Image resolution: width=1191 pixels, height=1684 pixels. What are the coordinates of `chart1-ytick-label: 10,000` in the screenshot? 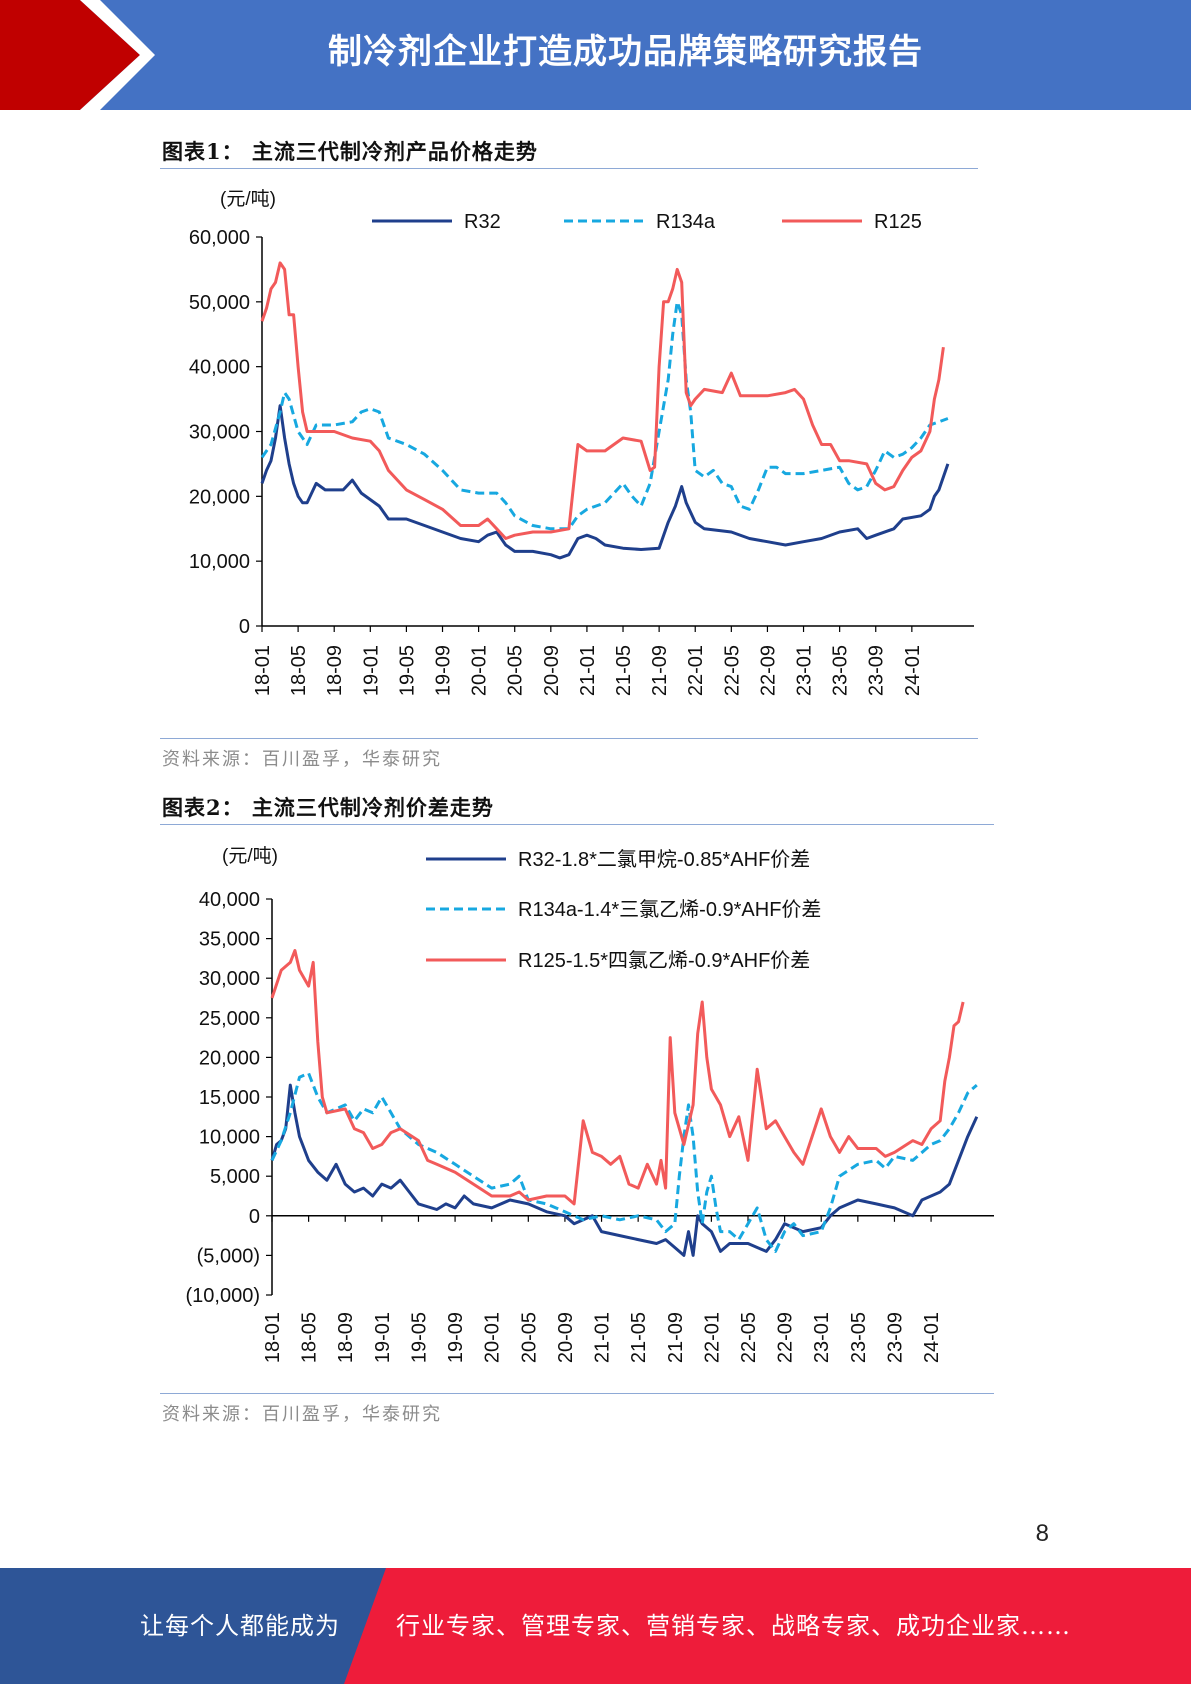 It's located at (219, 562).